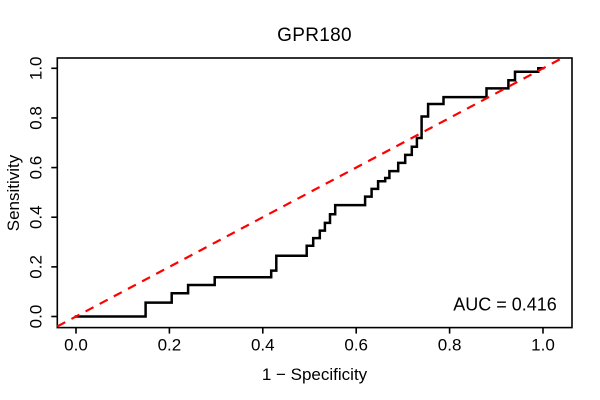  What do you see at coordinates (505, 304) in the screenshot?
I see `auc-annotation: AUC = 0.416` at bounding box center [505, 304].